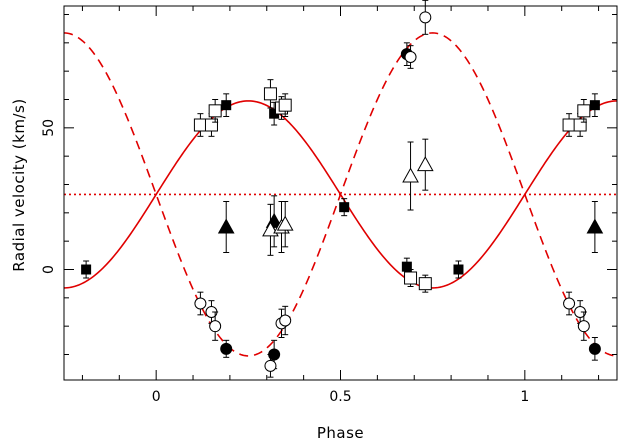  What do you see at coordinates (340, 397) in the screenshot?
I see `x-tick-label: 0.5` at bounding box center [340, 397].